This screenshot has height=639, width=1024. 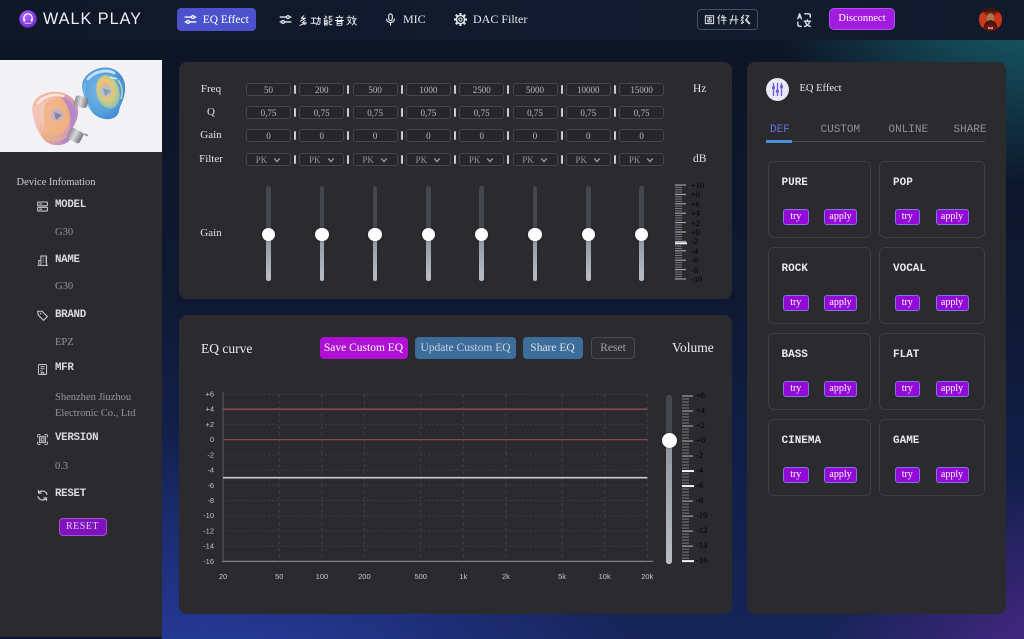 I want to click on svg-text: 20, so click(x=223, y=576).